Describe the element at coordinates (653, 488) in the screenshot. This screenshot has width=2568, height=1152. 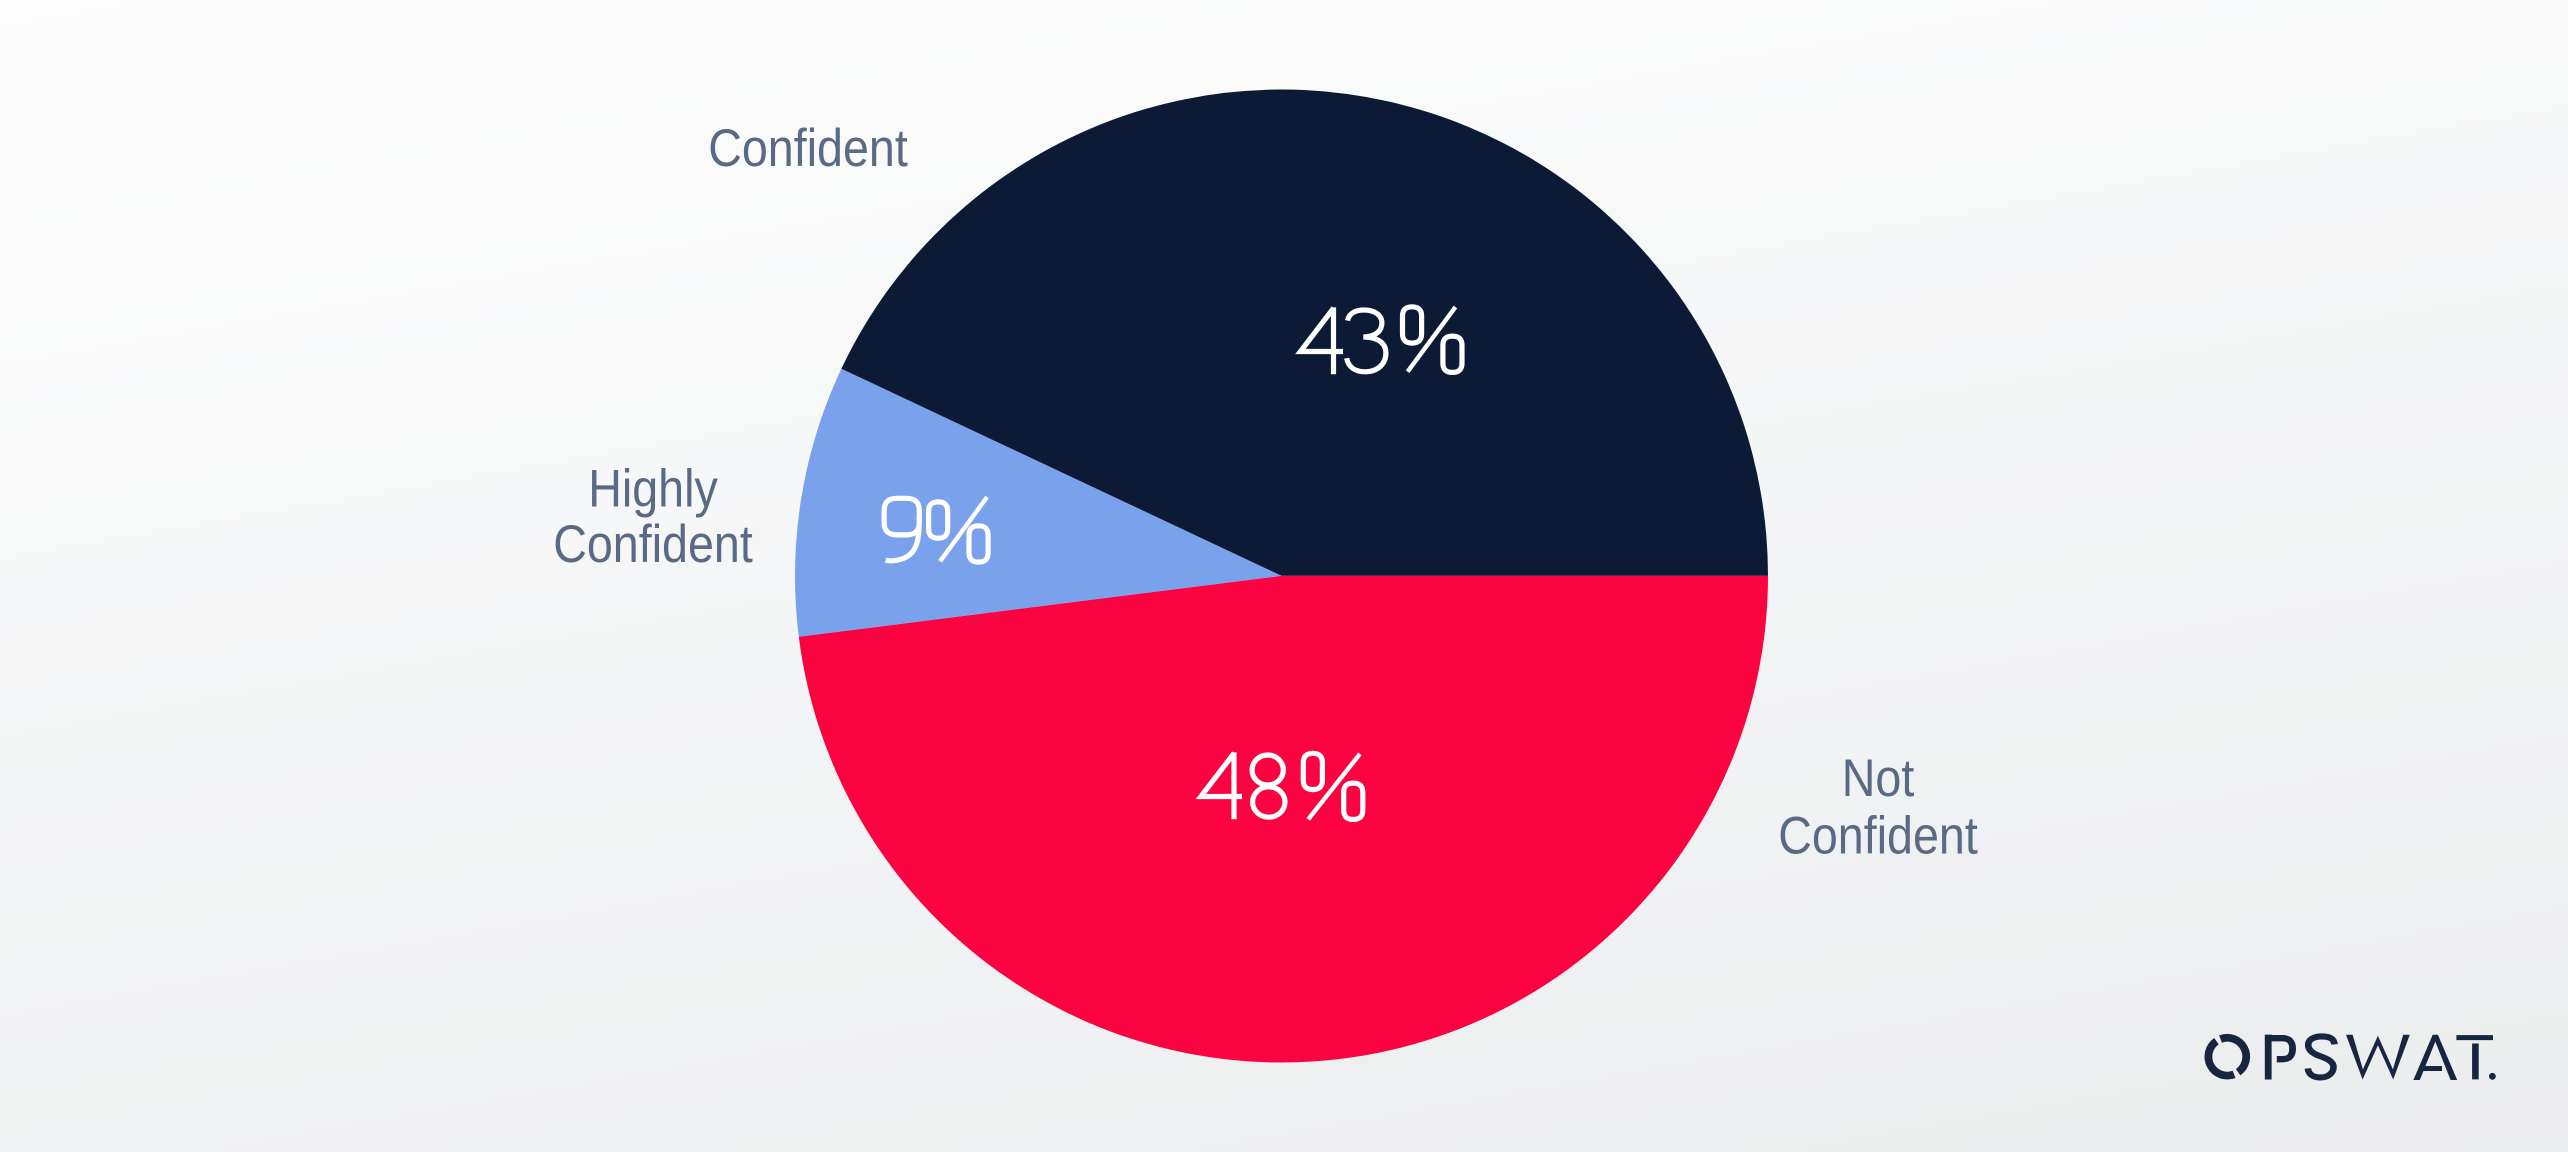
I see `svg-text: Highly` at that location.